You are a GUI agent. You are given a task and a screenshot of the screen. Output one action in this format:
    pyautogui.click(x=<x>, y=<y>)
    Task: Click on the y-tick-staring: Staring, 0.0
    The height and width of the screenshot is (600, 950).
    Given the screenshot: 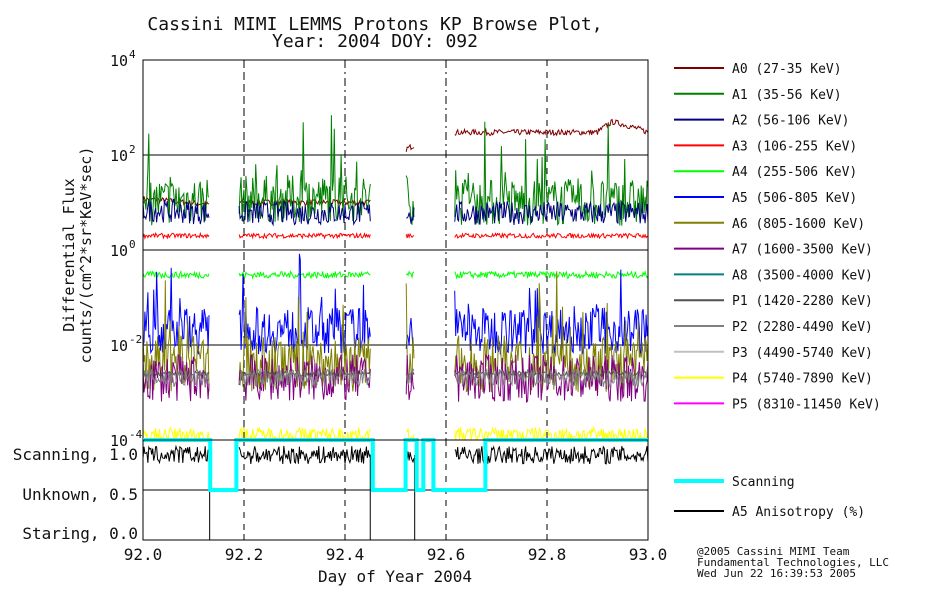 What is the action you would take?
    pyautogui.click(x=80, y=533)
    